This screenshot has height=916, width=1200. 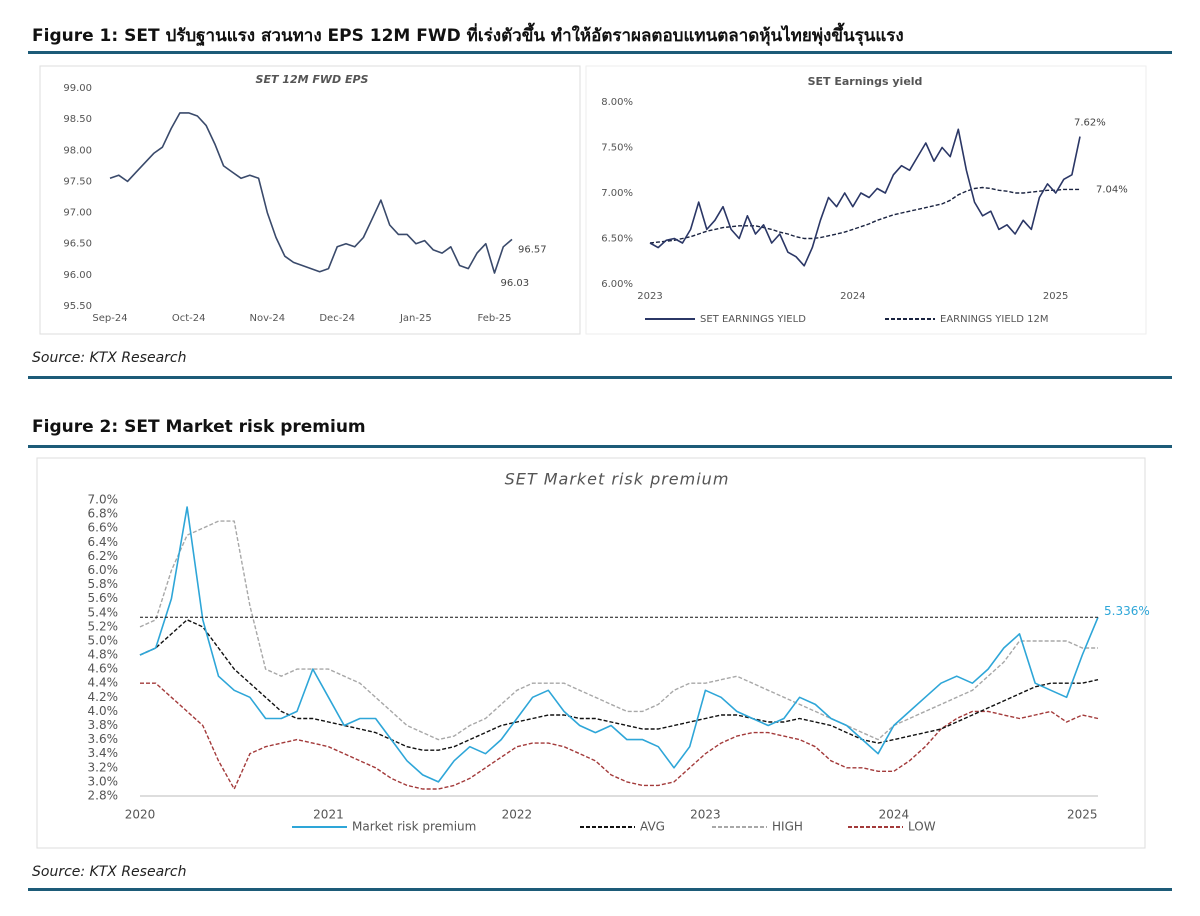 I want to click on y-tick-label: 3.6%, so click(x=103, y=739).